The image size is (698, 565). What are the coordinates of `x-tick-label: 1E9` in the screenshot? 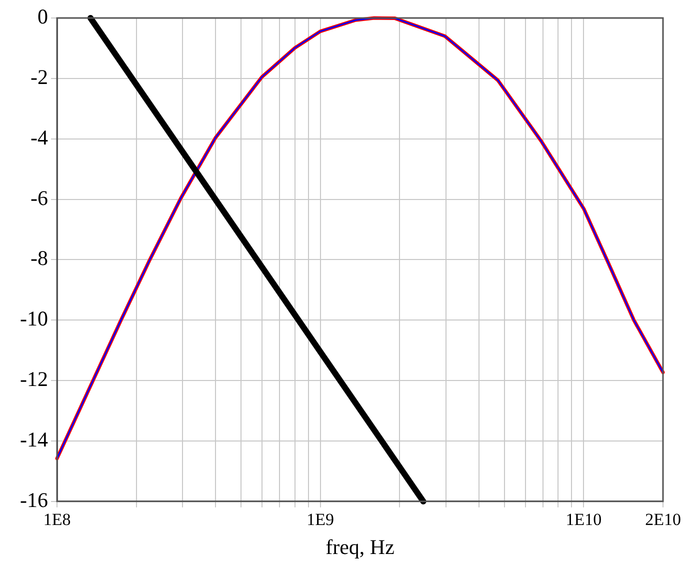 It's located at (320, 520).